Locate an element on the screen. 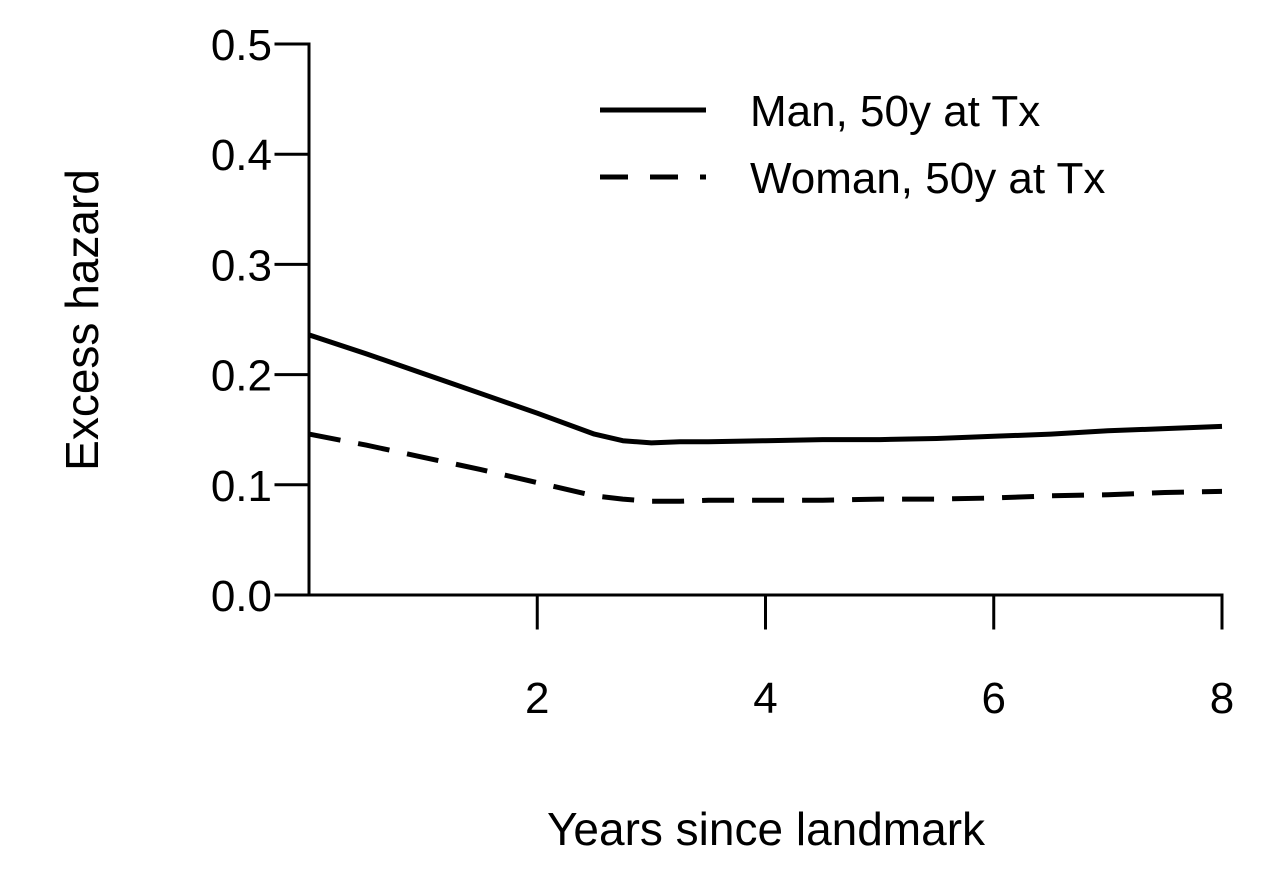  x-tick-label: 2 is located at coordinates (537, 698).